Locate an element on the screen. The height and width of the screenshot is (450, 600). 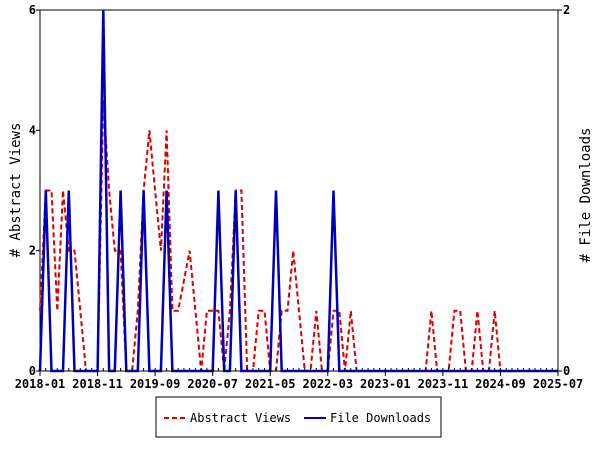
x-tick-label: 2019-09 is located at coordinates (155, 384).